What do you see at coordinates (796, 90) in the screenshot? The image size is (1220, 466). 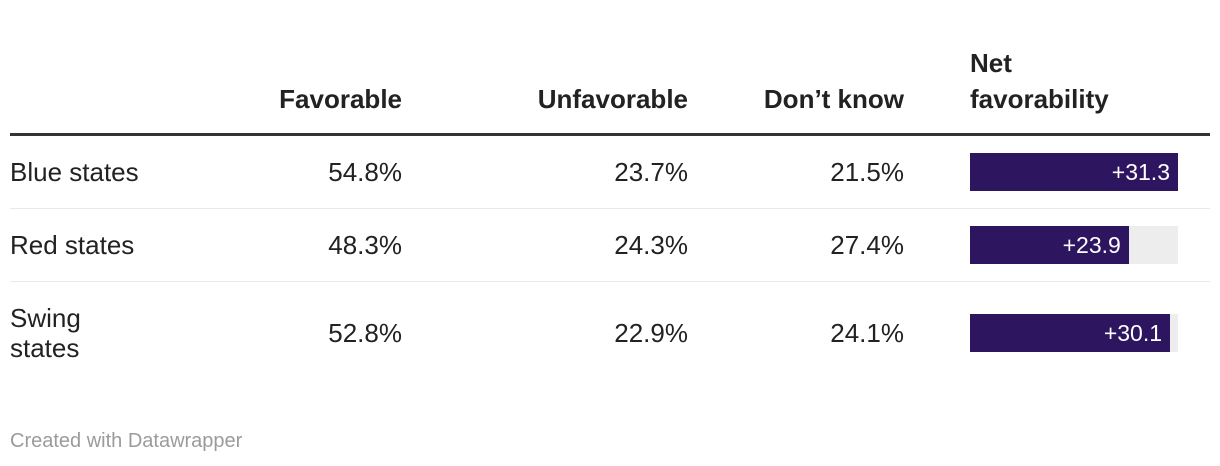 I see `col-header-dont-know: Don’t know` at bounding box center [796, 90].